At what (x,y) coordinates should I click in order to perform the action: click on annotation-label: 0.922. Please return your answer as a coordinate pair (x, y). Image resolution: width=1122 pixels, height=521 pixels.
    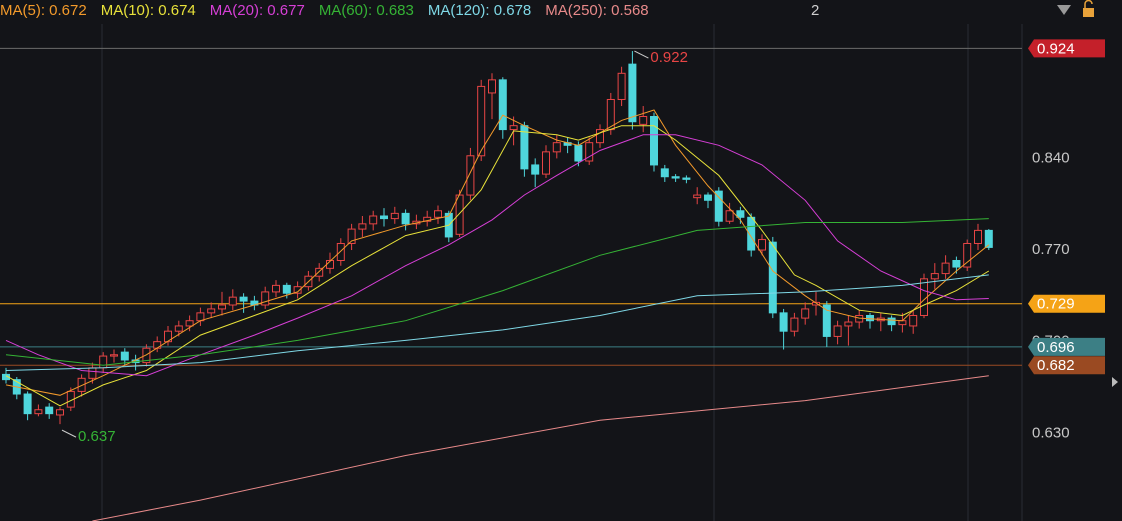
    Looking at the image, I should click on (669, 57).